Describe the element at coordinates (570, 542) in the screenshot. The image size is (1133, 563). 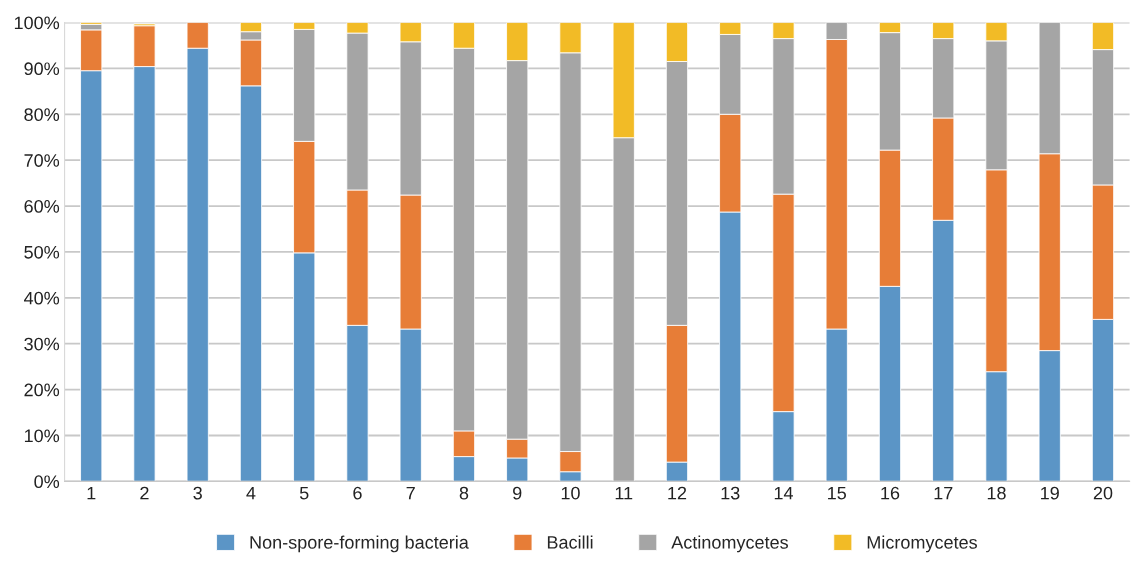
I see `legend-label: Bacilli` at that location.